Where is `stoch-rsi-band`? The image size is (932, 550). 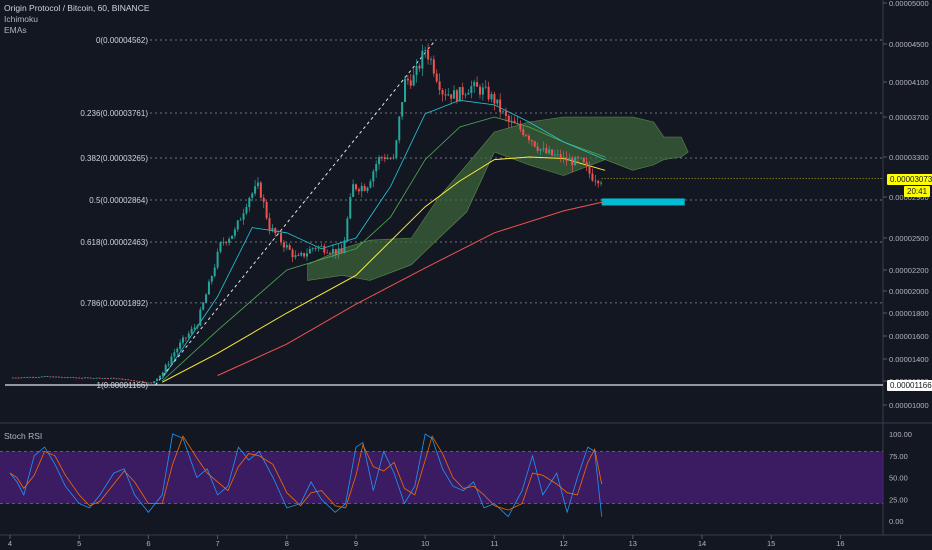
stoch-rsi-band is located at coordinates (441, 477).